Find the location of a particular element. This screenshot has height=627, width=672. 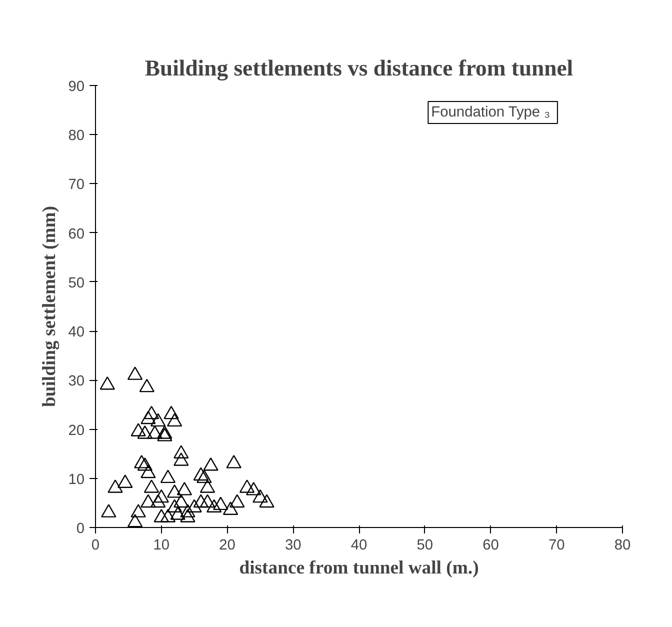

x-axis-title: distance from tunnel wall (m.) is located at coordinates (359, 568).